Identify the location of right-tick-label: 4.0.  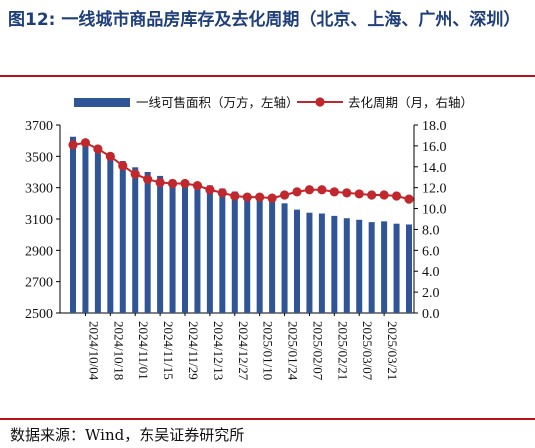
(431, 272).